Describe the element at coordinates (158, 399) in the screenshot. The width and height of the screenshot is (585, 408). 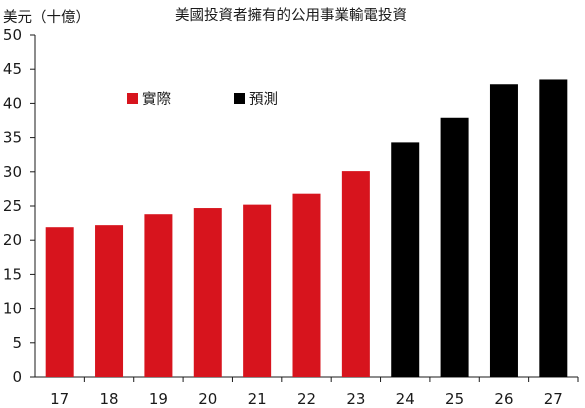
I see `x-tick-label: 19` at that location.